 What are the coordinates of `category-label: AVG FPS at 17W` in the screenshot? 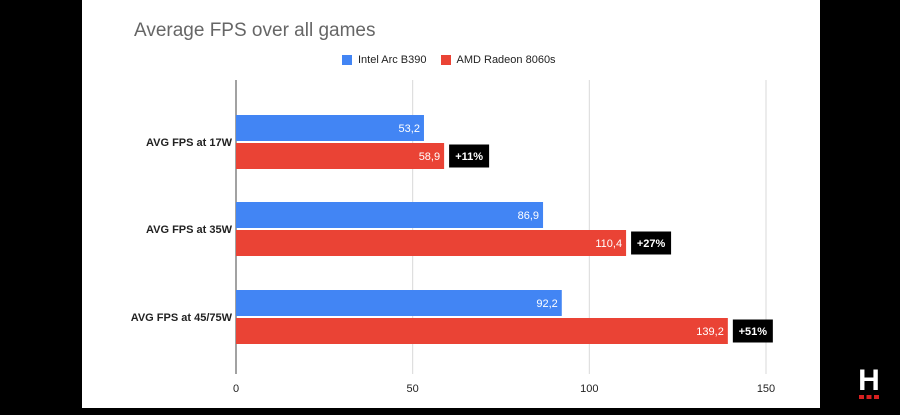 It's located at (189, 143).